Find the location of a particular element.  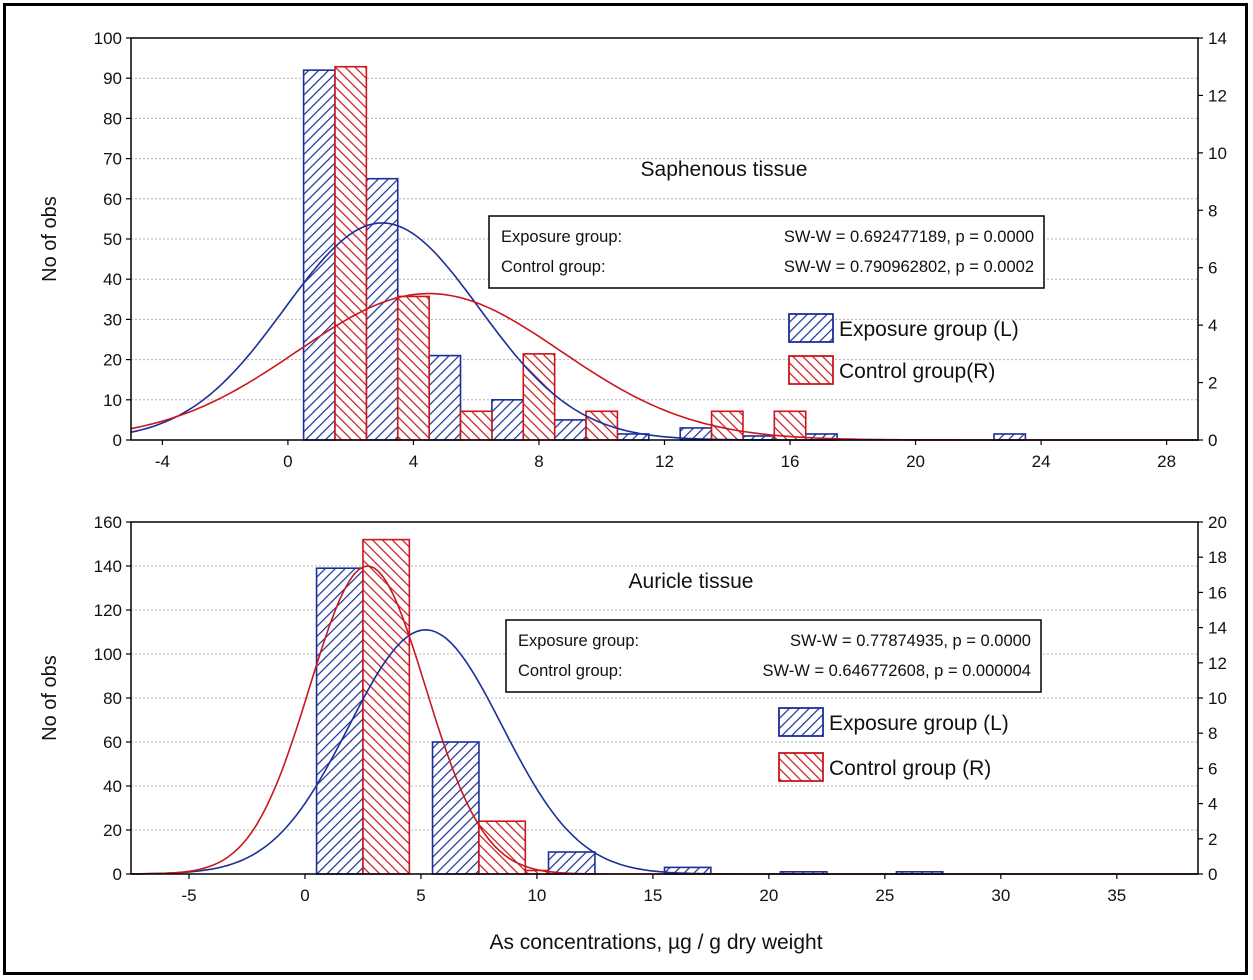

x-tick-label: 5 is located at coordinates (420, 895).